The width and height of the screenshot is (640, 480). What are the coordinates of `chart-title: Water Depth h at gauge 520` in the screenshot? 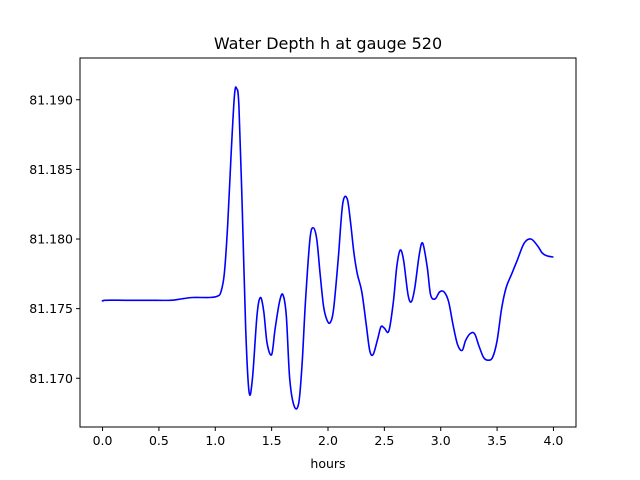 It's located at (328, 43).